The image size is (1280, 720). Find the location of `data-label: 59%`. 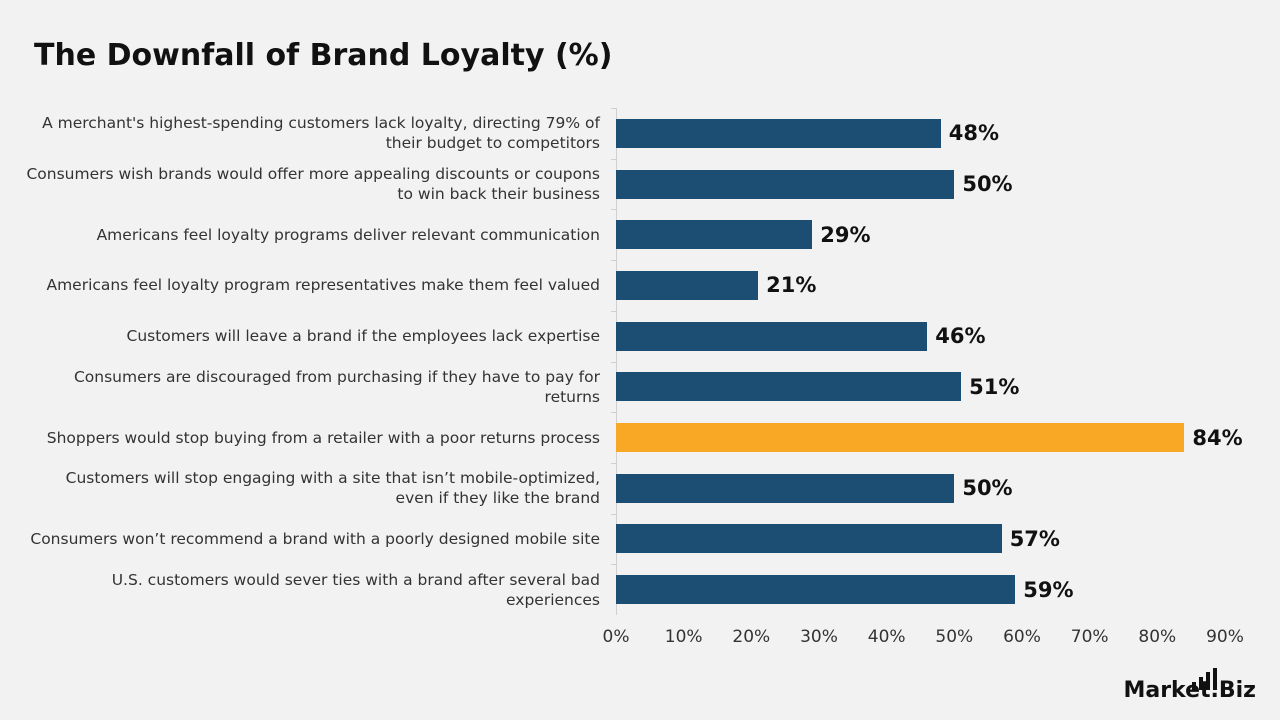

data-label: 59% is located at coordinates (1048, 589).